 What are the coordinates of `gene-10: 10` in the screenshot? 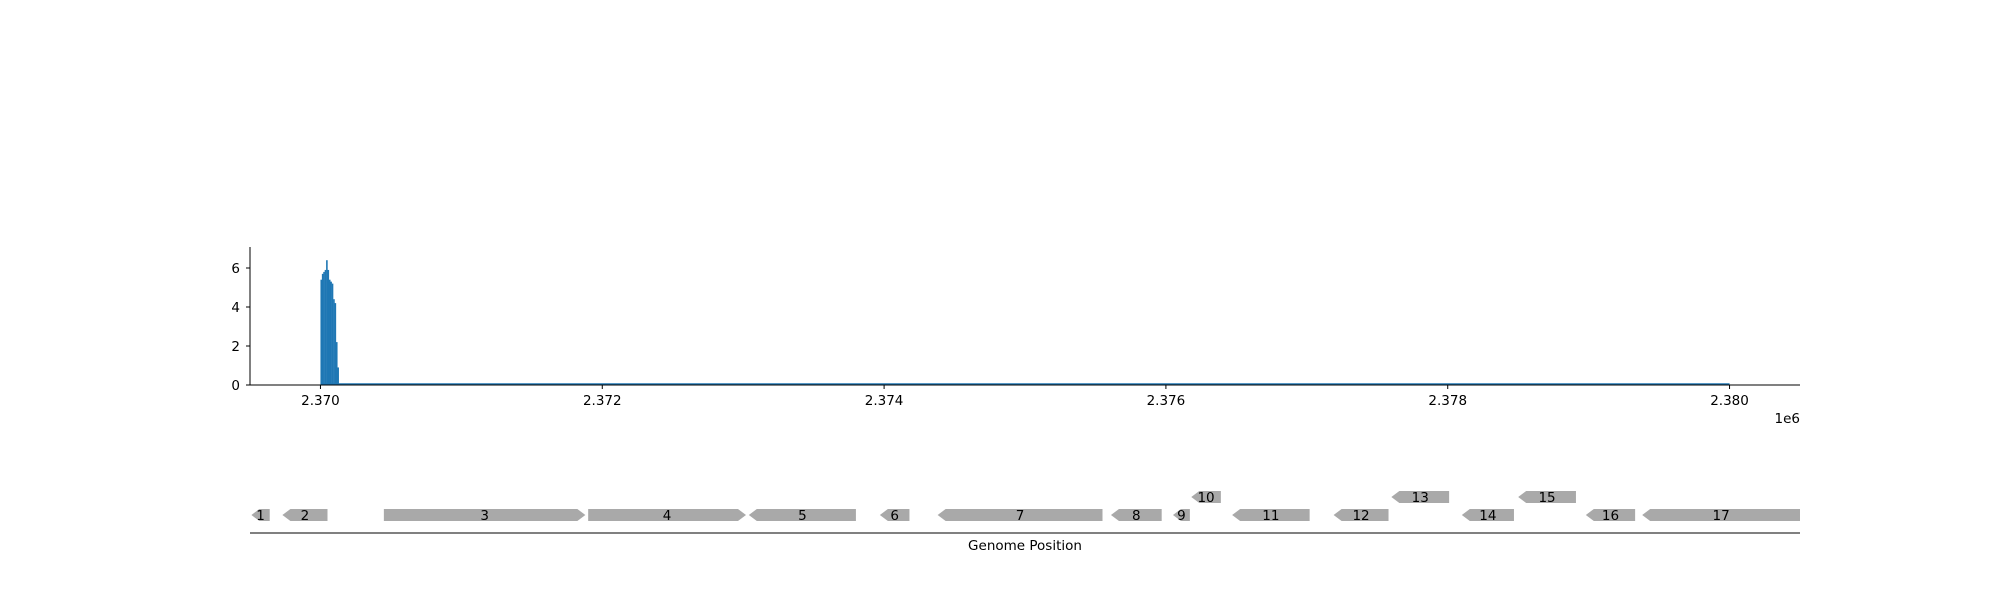 It's located at (1206, 498).